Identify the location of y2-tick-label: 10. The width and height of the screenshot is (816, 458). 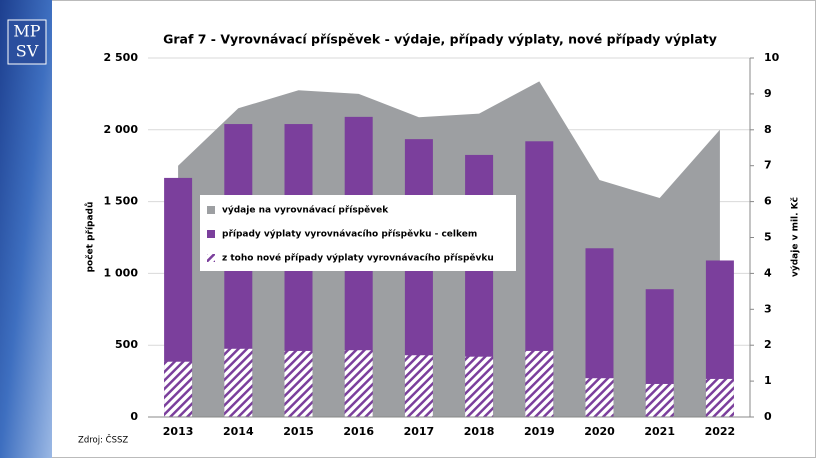
(772, 57).